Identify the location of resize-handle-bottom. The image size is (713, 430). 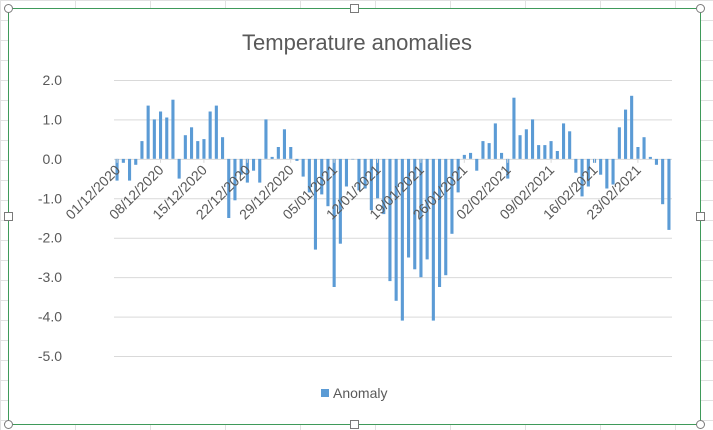
(354, 424).